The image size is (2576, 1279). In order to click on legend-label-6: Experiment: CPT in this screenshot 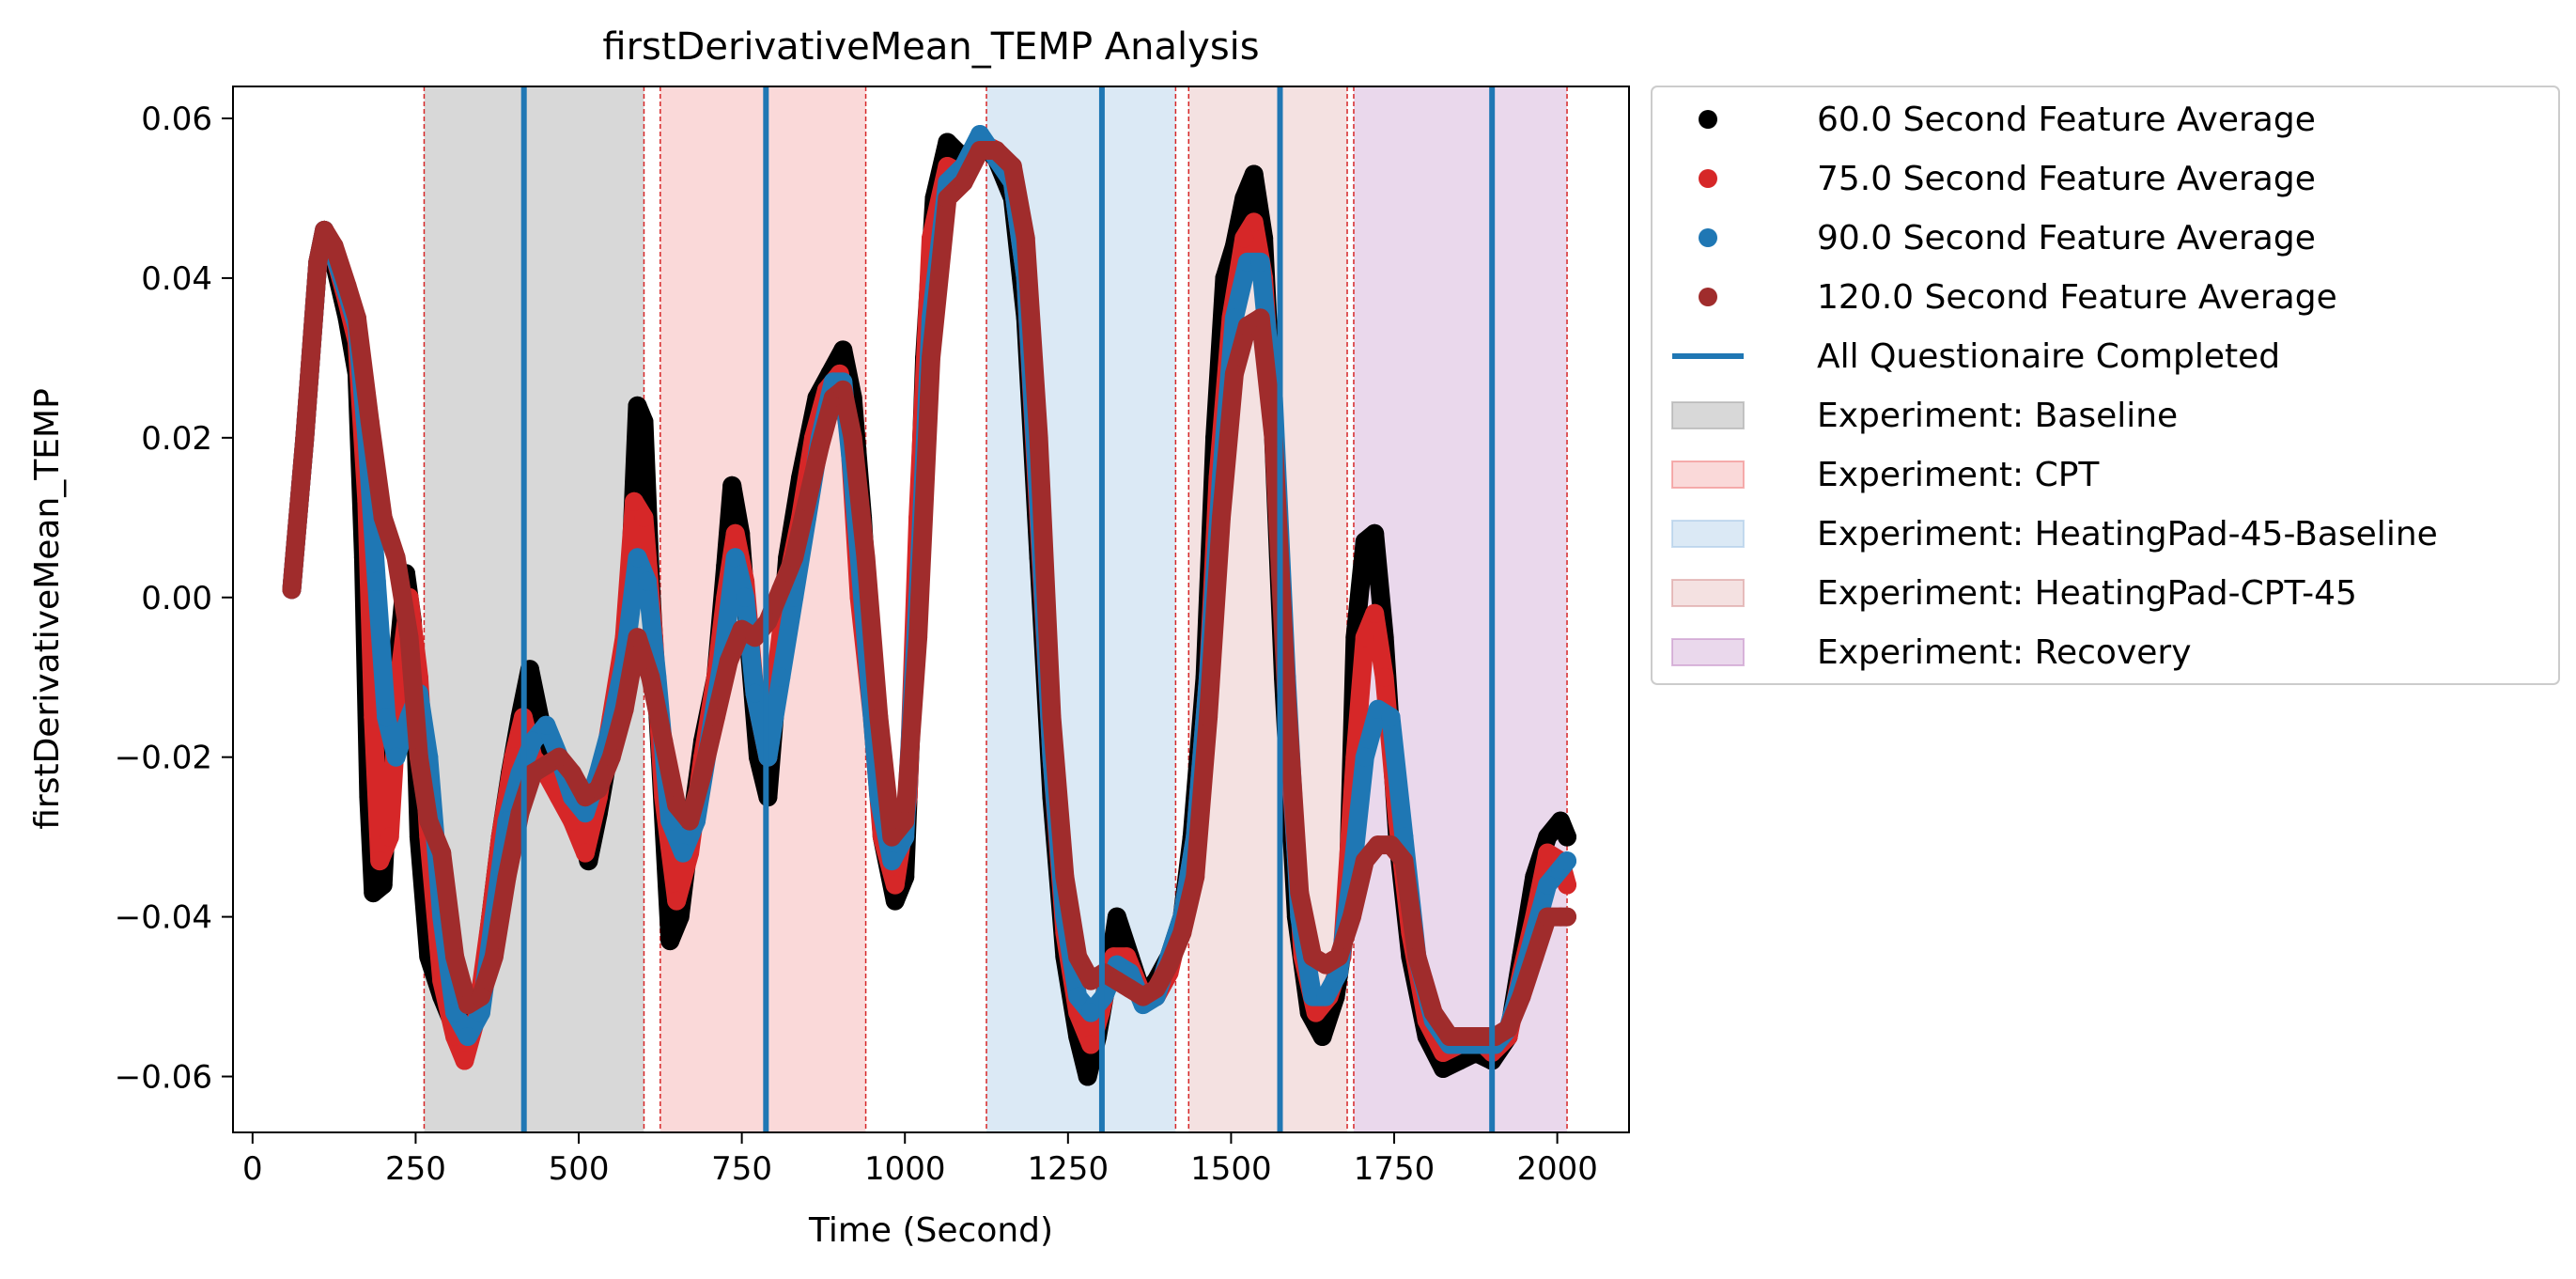, I will do `click(1959, 475)`.